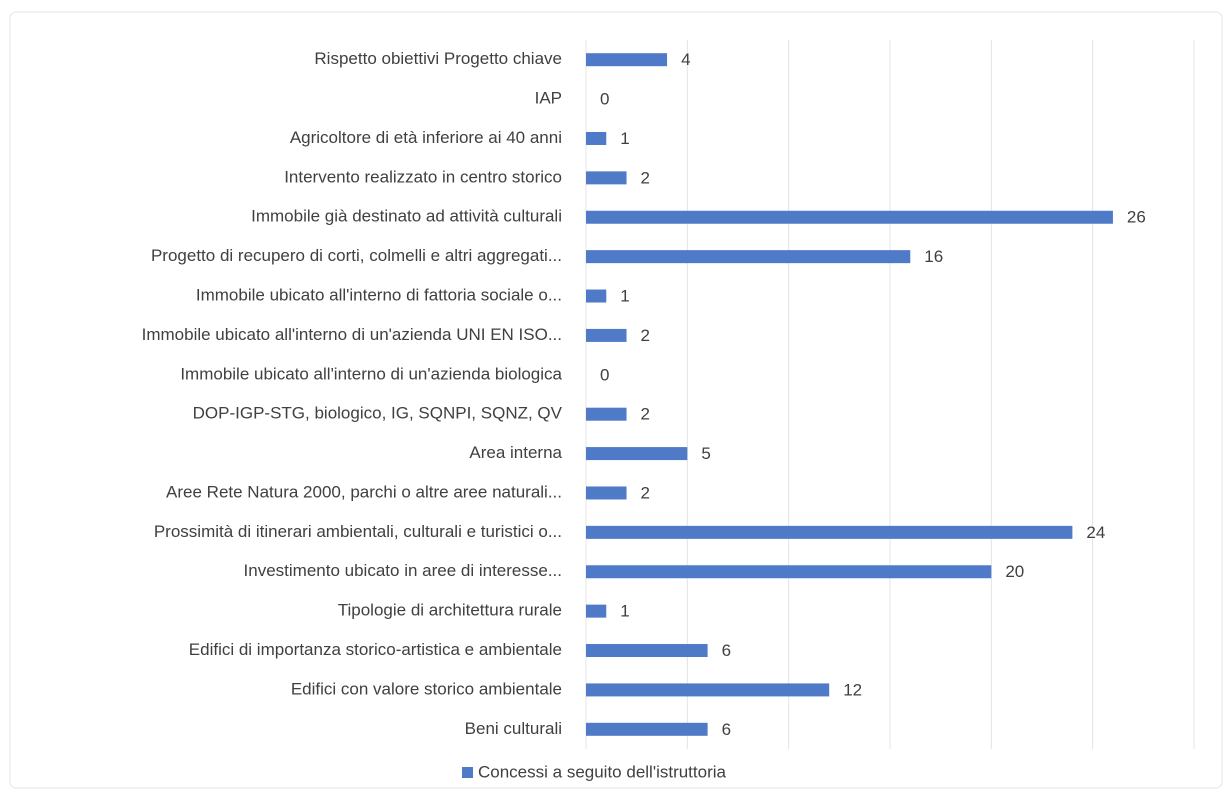 Image resolution: width=1232 pixels, height=793 pixels. What do you see at coordinates (515, 452) in the screenshot?
I see `y-tick-label: Area interna` at bounding box center [515, 452].